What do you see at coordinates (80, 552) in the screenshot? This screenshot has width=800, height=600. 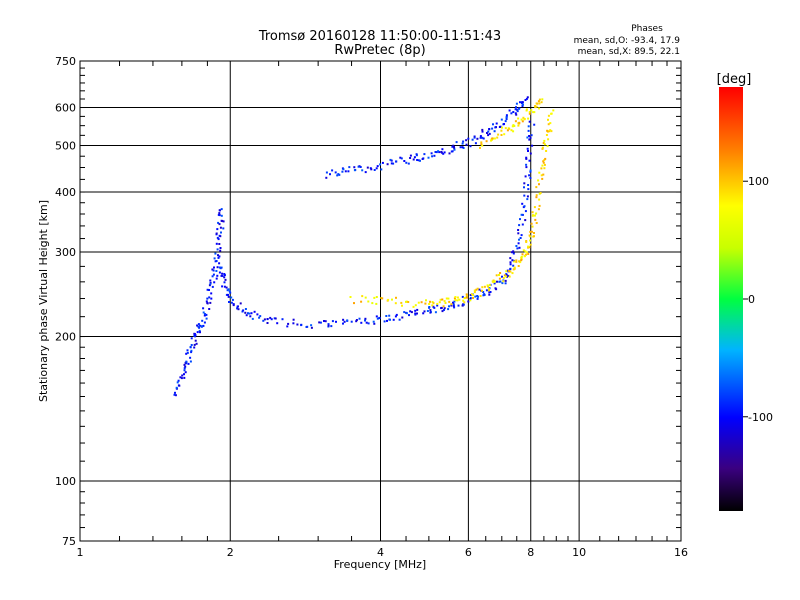 I see `x-tick-label: 1` at bounding box center [80, 552].